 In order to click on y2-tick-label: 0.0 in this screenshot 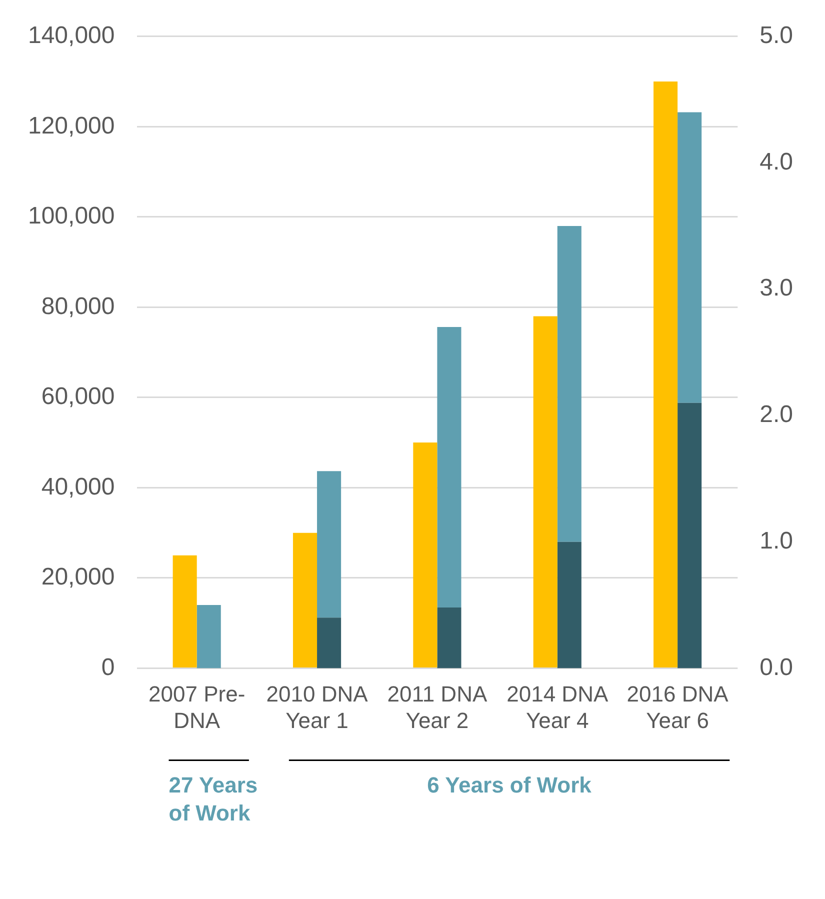, I will do `click(777, 667)`.